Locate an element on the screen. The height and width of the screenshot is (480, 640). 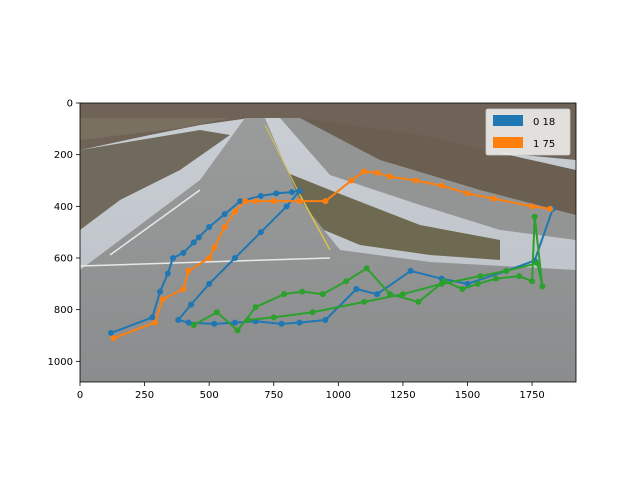
series-2-line is located at coordinates (368, 273).